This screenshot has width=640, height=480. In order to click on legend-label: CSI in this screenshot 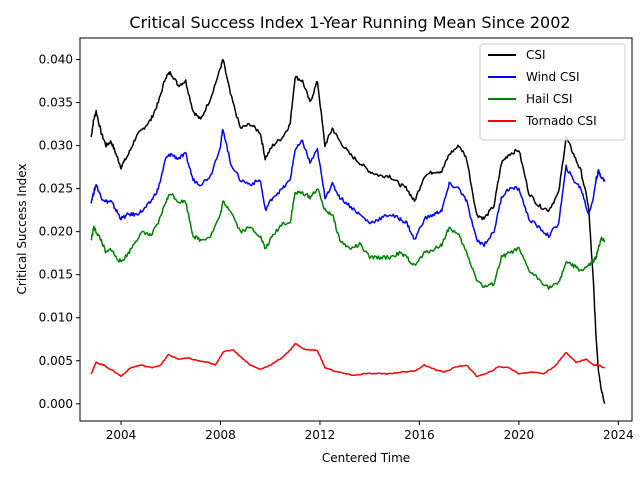, I will do `click(536, 55)`.